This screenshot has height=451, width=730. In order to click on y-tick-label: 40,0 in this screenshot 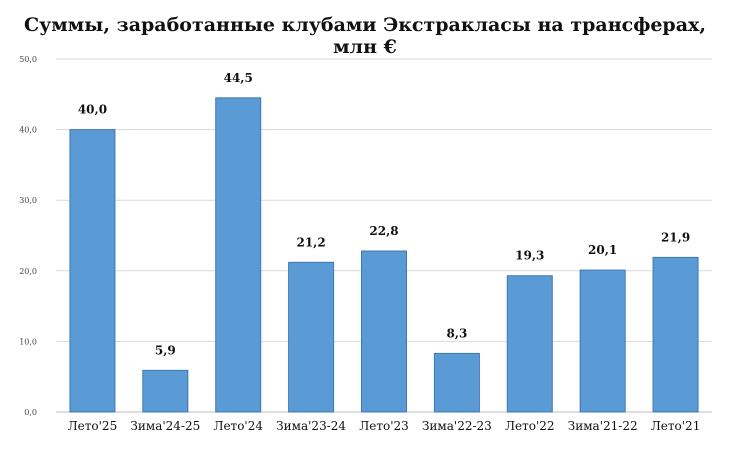, I will do `click(28, 130)`.